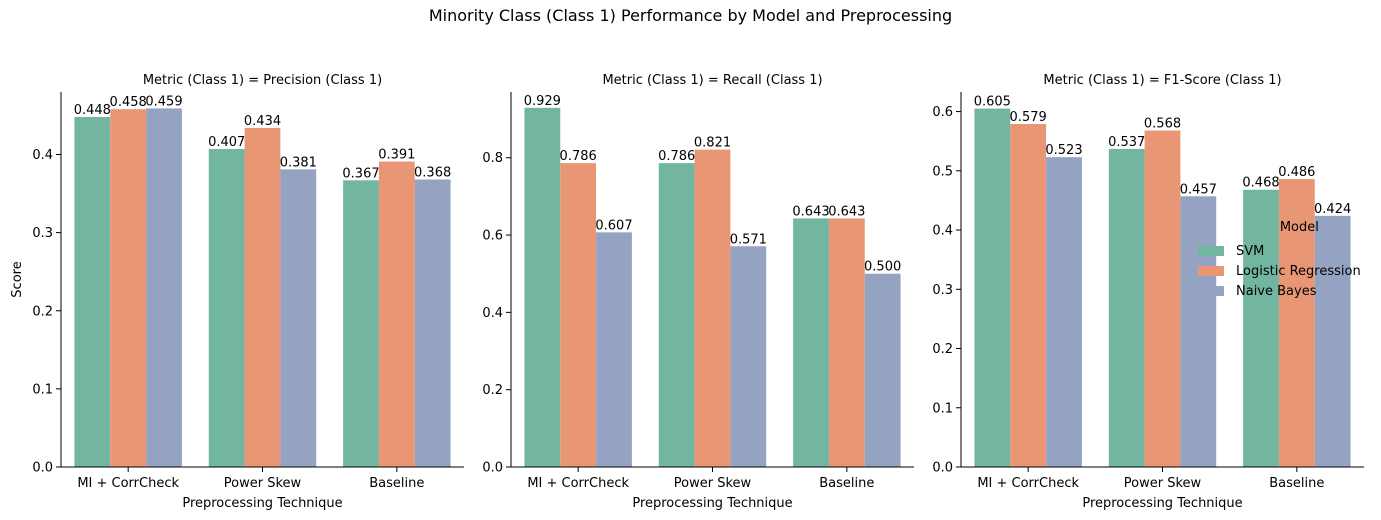 Image resolution: width=1381 pixels, height=520 pixels. I want to click on y-tick-label: 0.8, so click(492, 158).